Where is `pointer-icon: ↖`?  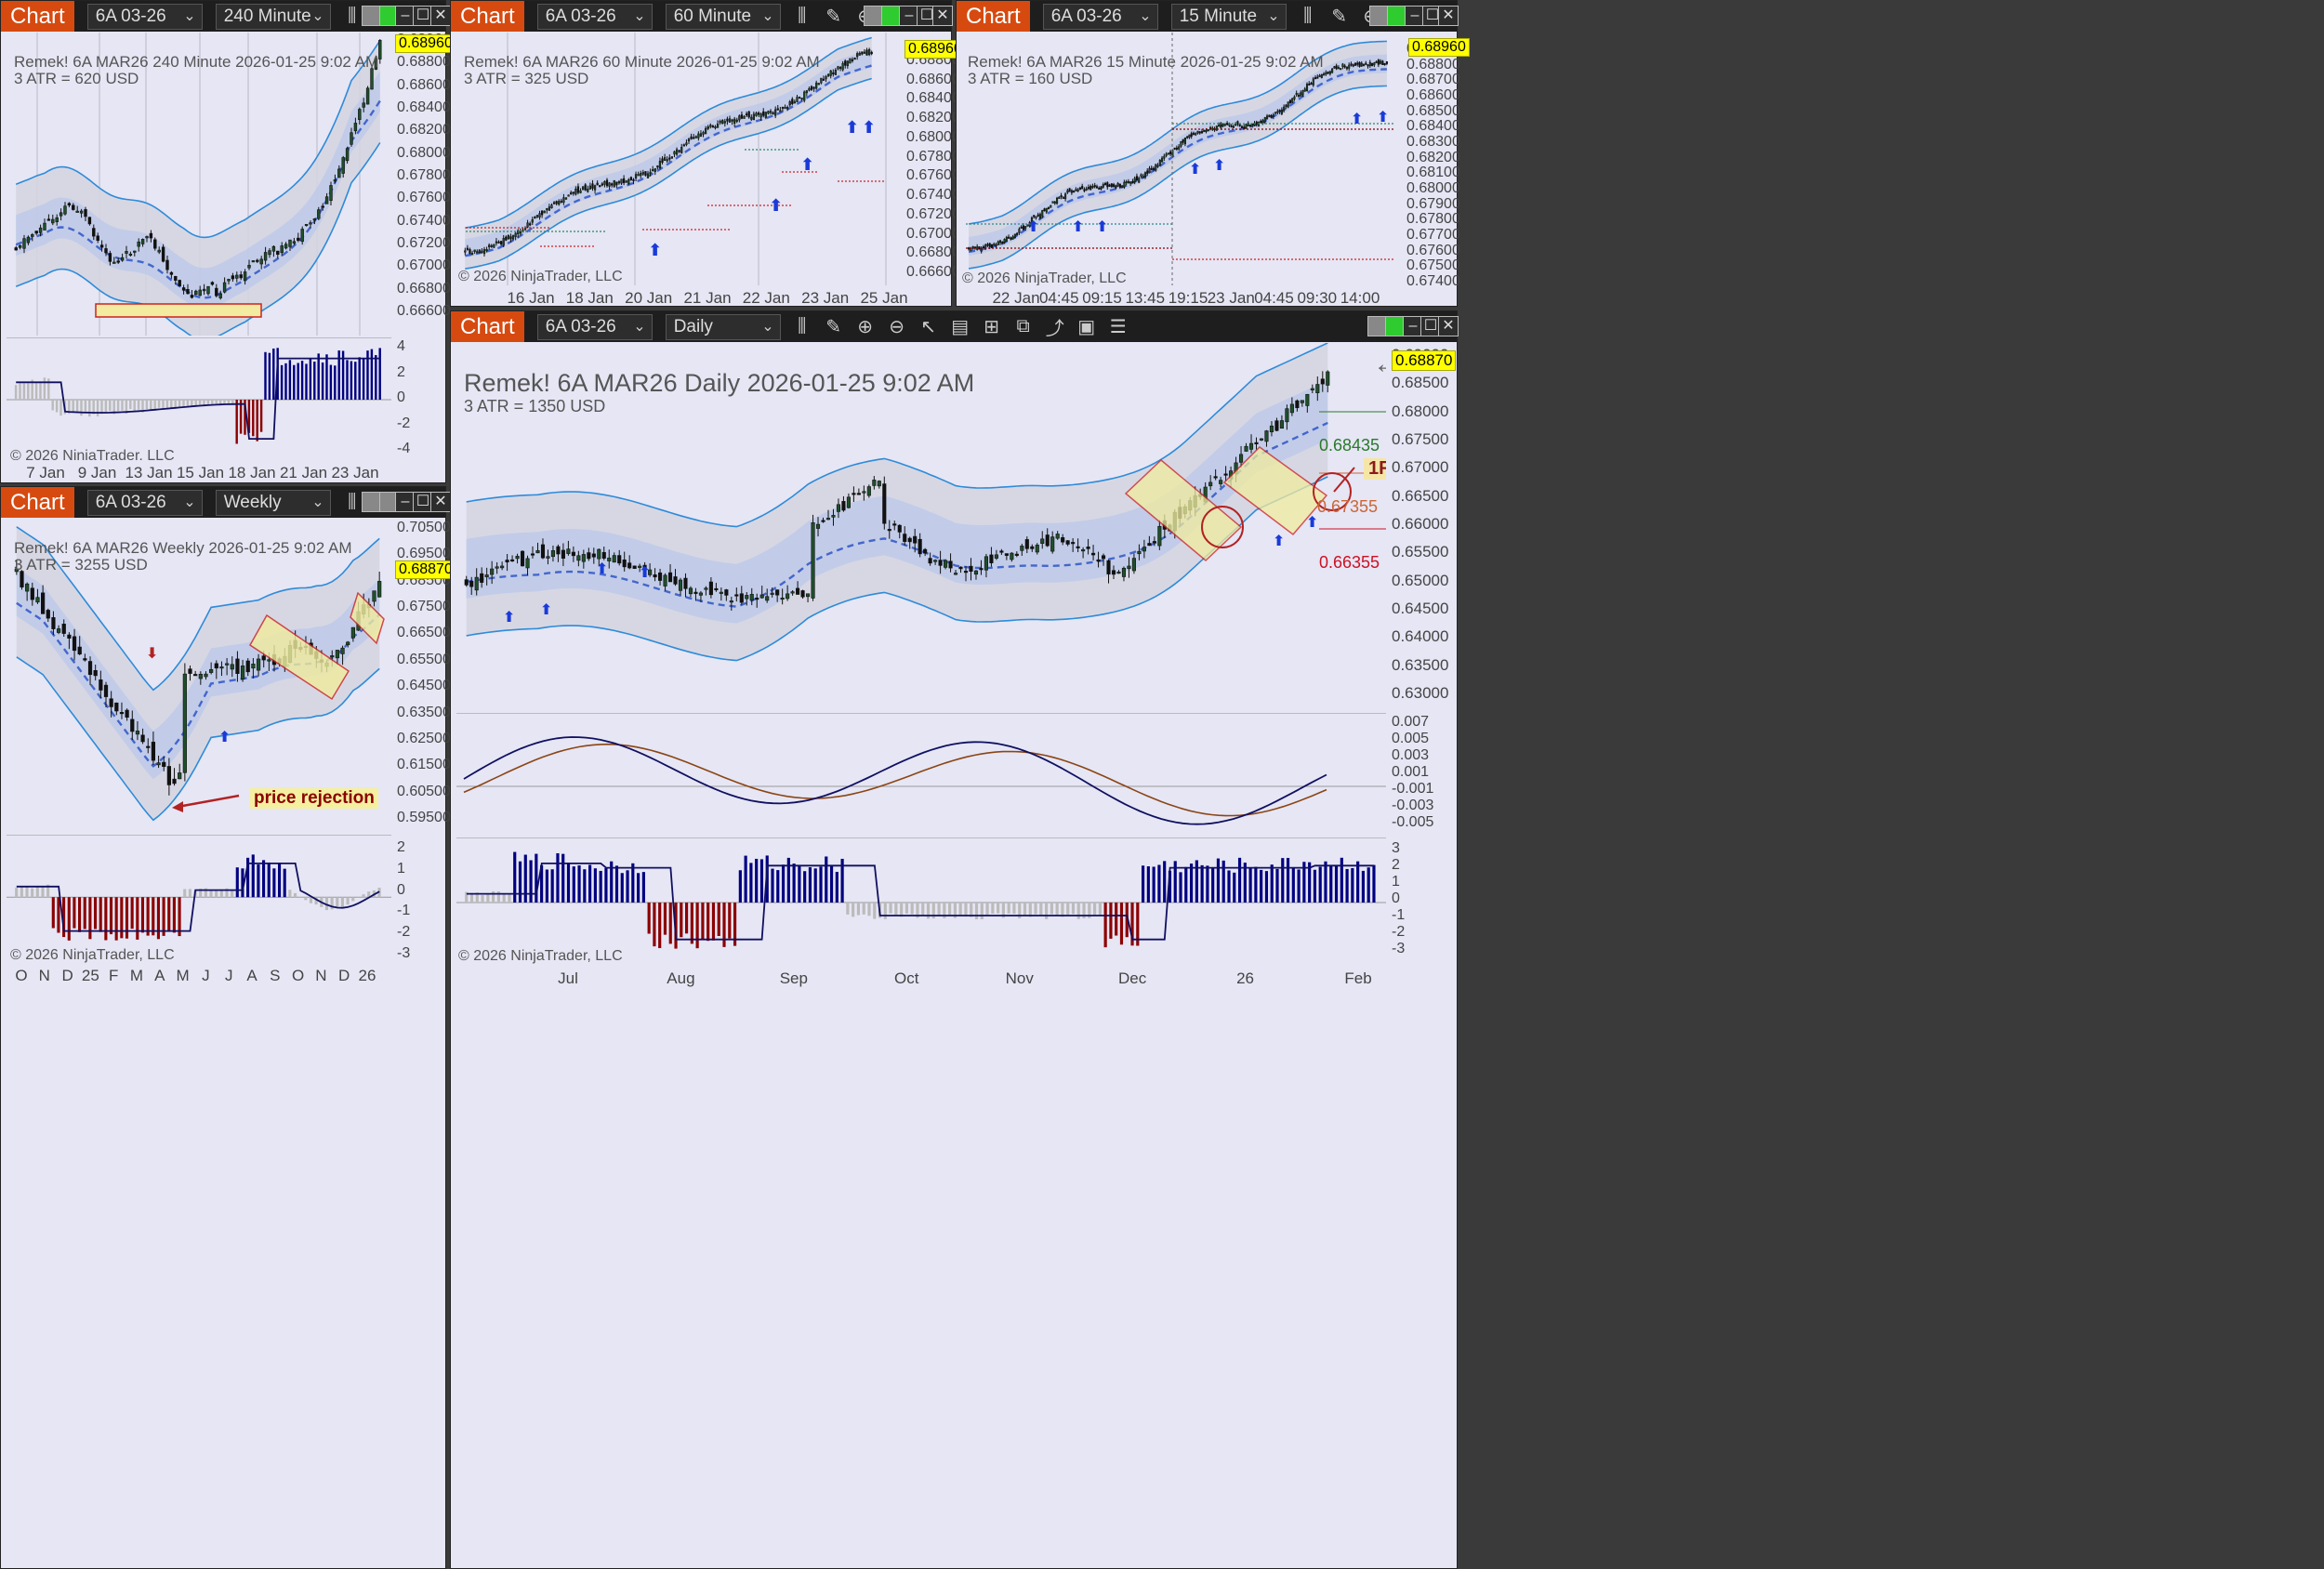
pointer-icon: ↖ is located at coordinates (928, 327).